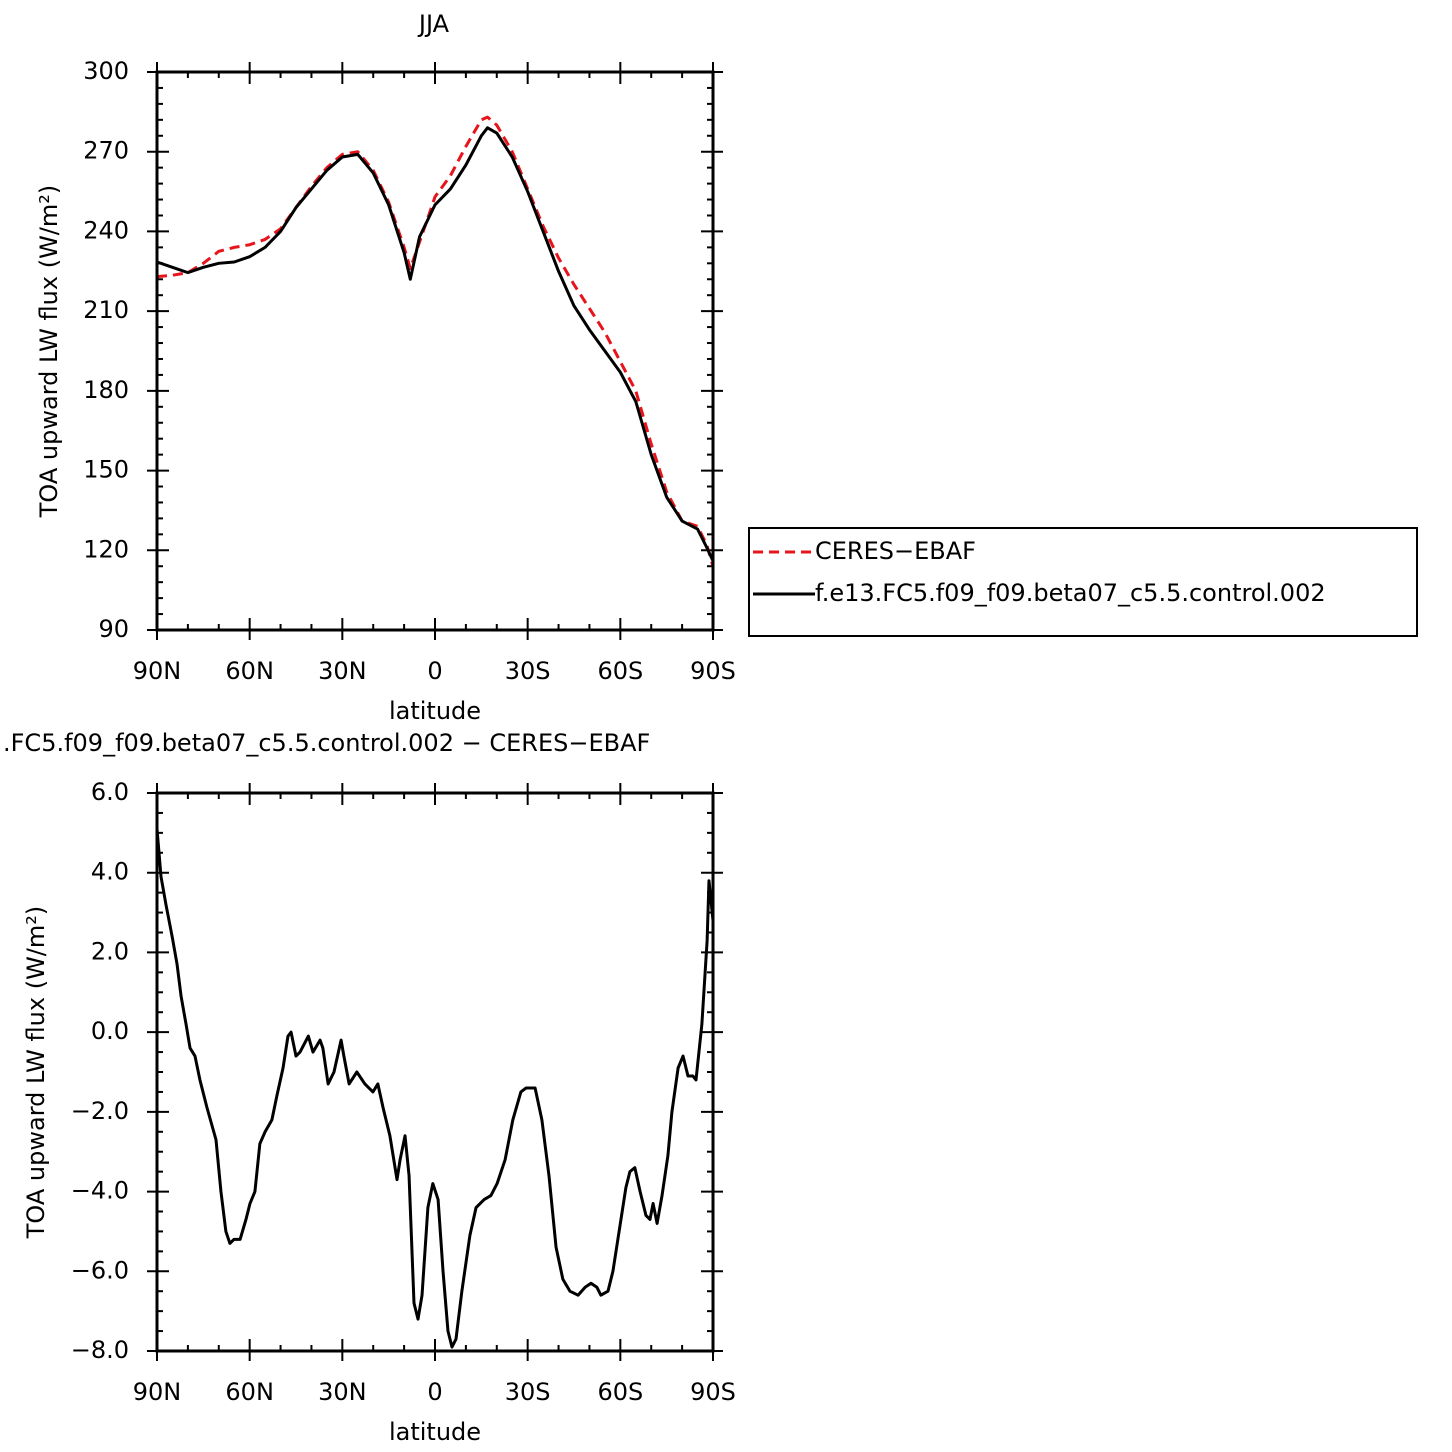  What do you see at coordinates (106, 71) in the screenshot?
I see `y-tick-label: 300` at bounding box center [106, 71].